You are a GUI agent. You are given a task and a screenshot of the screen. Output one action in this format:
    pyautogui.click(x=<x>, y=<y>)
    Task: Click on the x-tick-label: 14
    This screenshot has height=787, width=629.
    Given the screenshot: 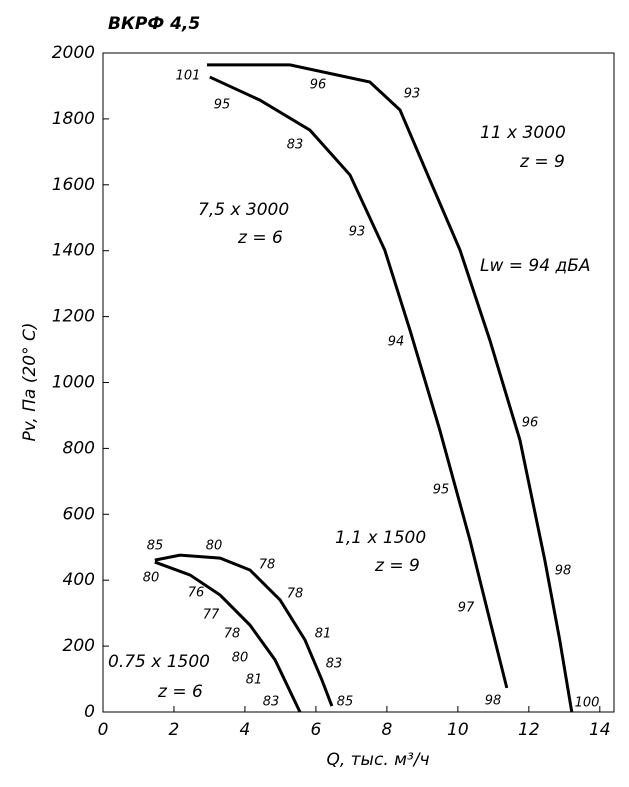 What is the action you would take?
    pyautogui.click(x=600, y=730)
    